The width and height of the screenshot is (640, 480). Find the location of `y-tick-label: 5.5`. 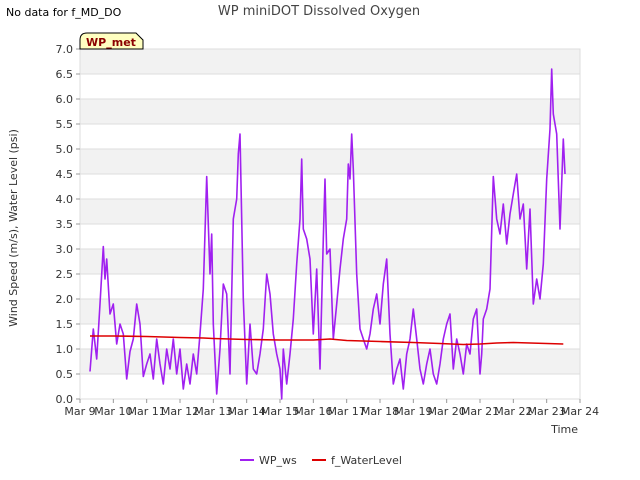

y-tick-label: 5.5 is located at coordinates (65, 124).